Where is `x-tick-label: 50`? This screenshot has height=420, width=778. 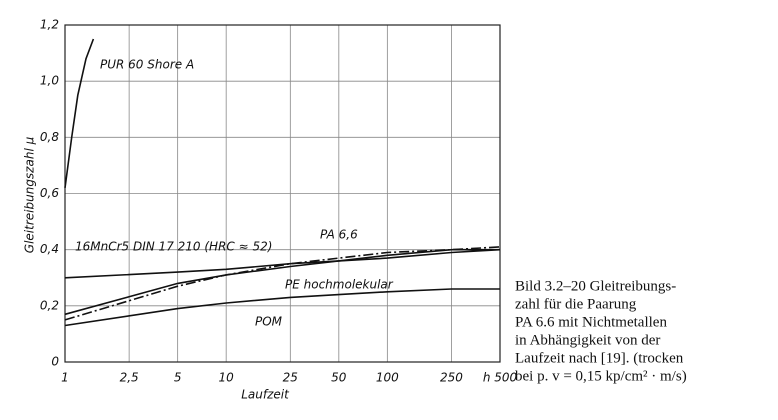
x-tick-label: 50 is located at coordinates (339, 378).